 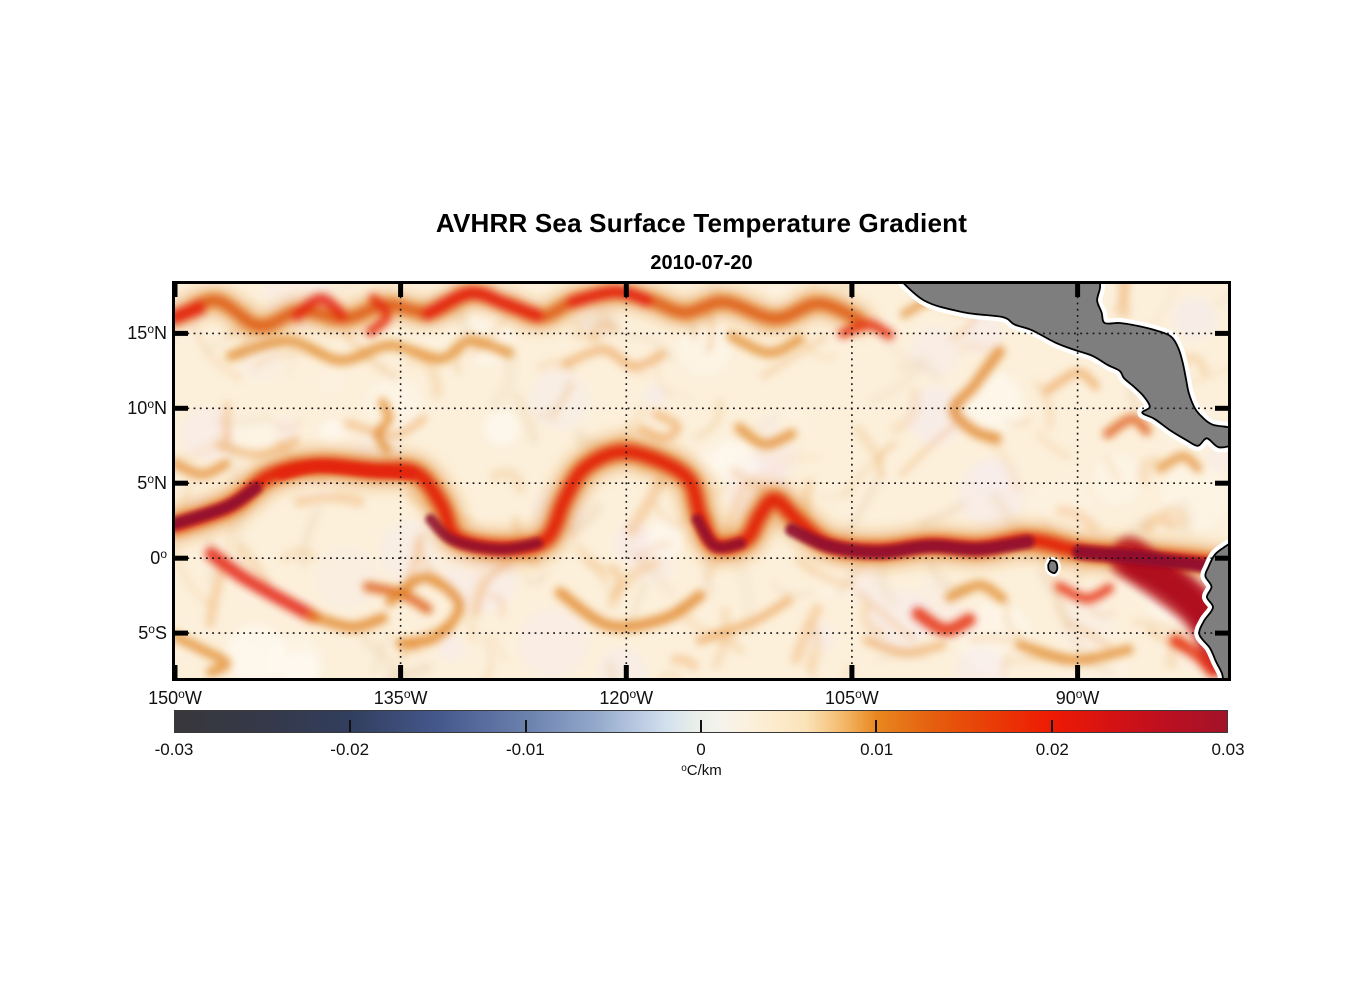 I want to click on lat-tick-label-5N: 5oN, so click(x=152, y=483).